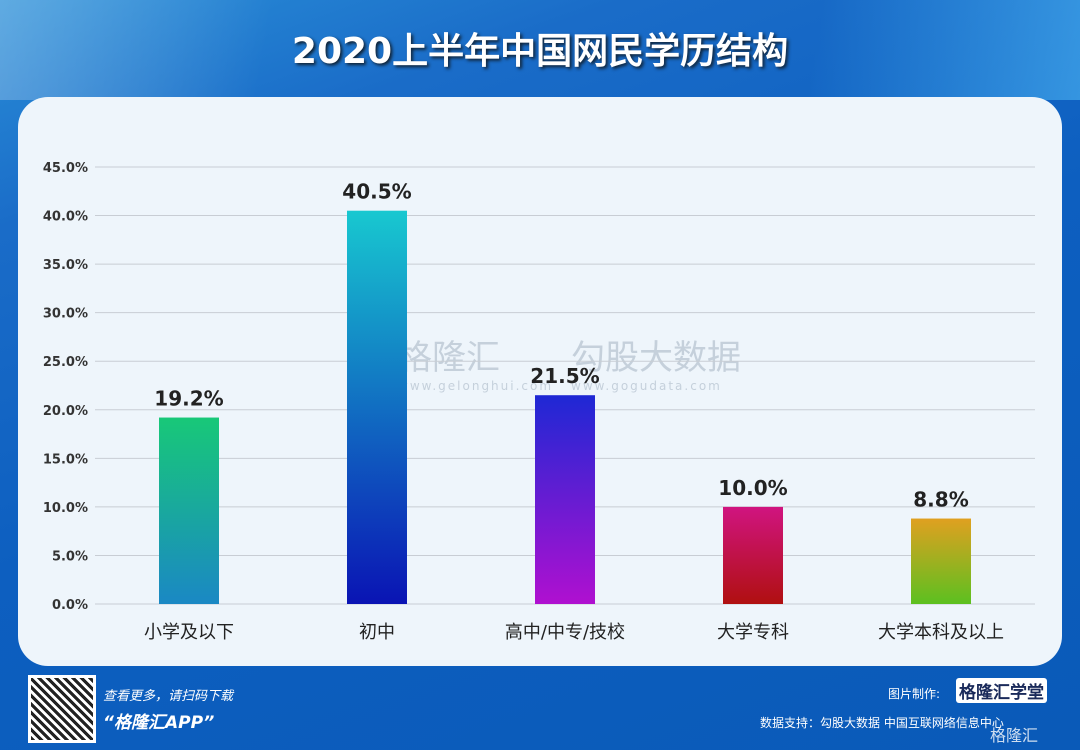  Describe the element at coordinates (65, 459) in the screenshot. I see `y-tick-label: 15.0%` at that location.